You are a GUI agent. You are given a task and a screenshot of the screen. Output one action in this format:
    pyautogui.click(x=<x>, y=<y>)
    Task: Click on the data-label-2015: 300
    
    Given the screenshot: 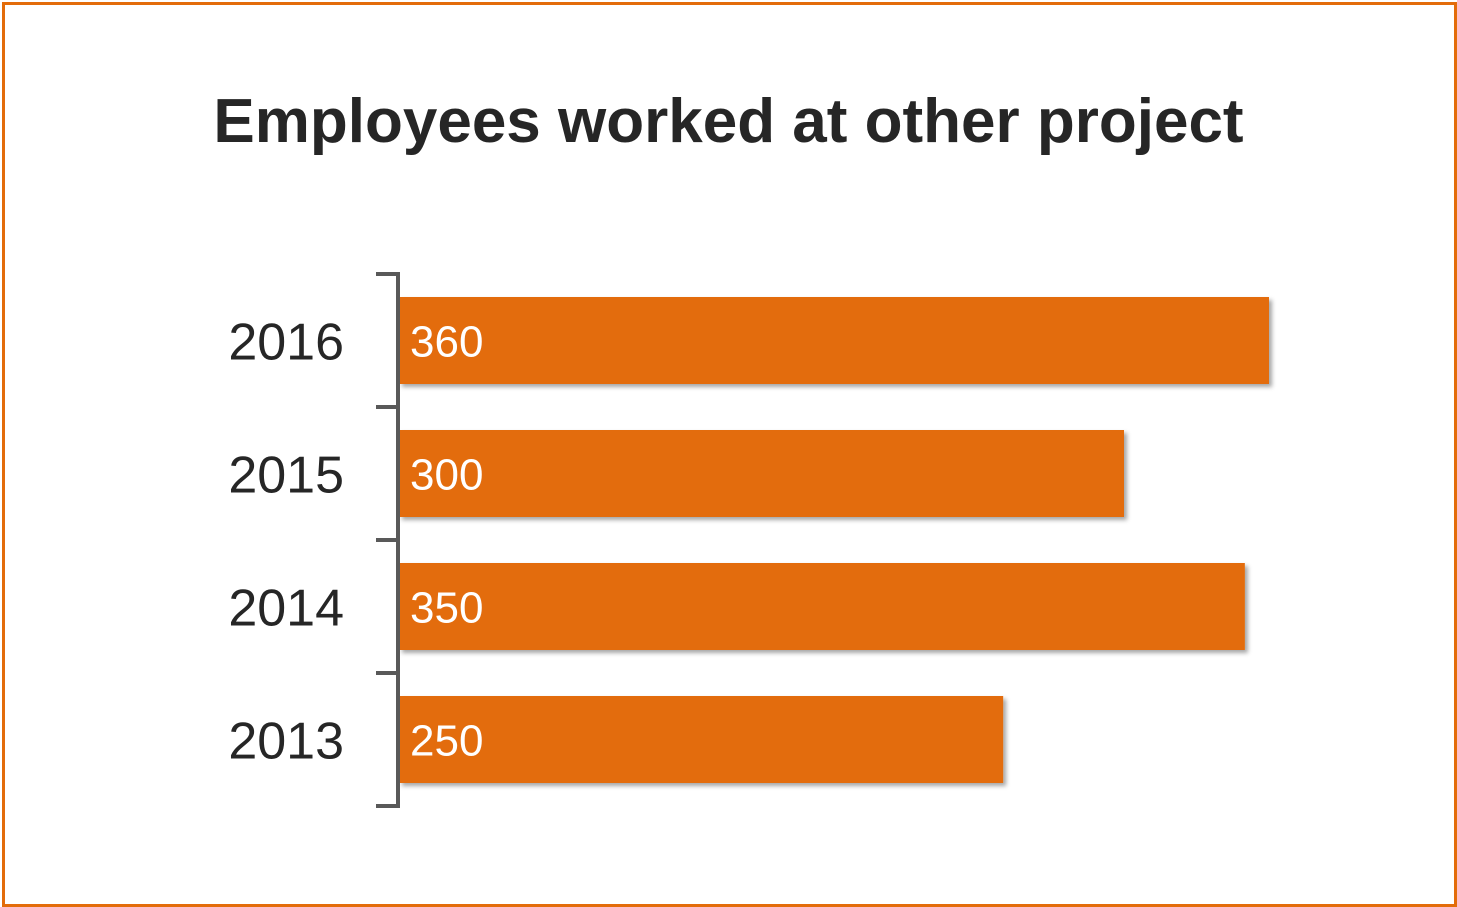 What is the action you would take?
    pyautogui.click(x=446, y=475)
    